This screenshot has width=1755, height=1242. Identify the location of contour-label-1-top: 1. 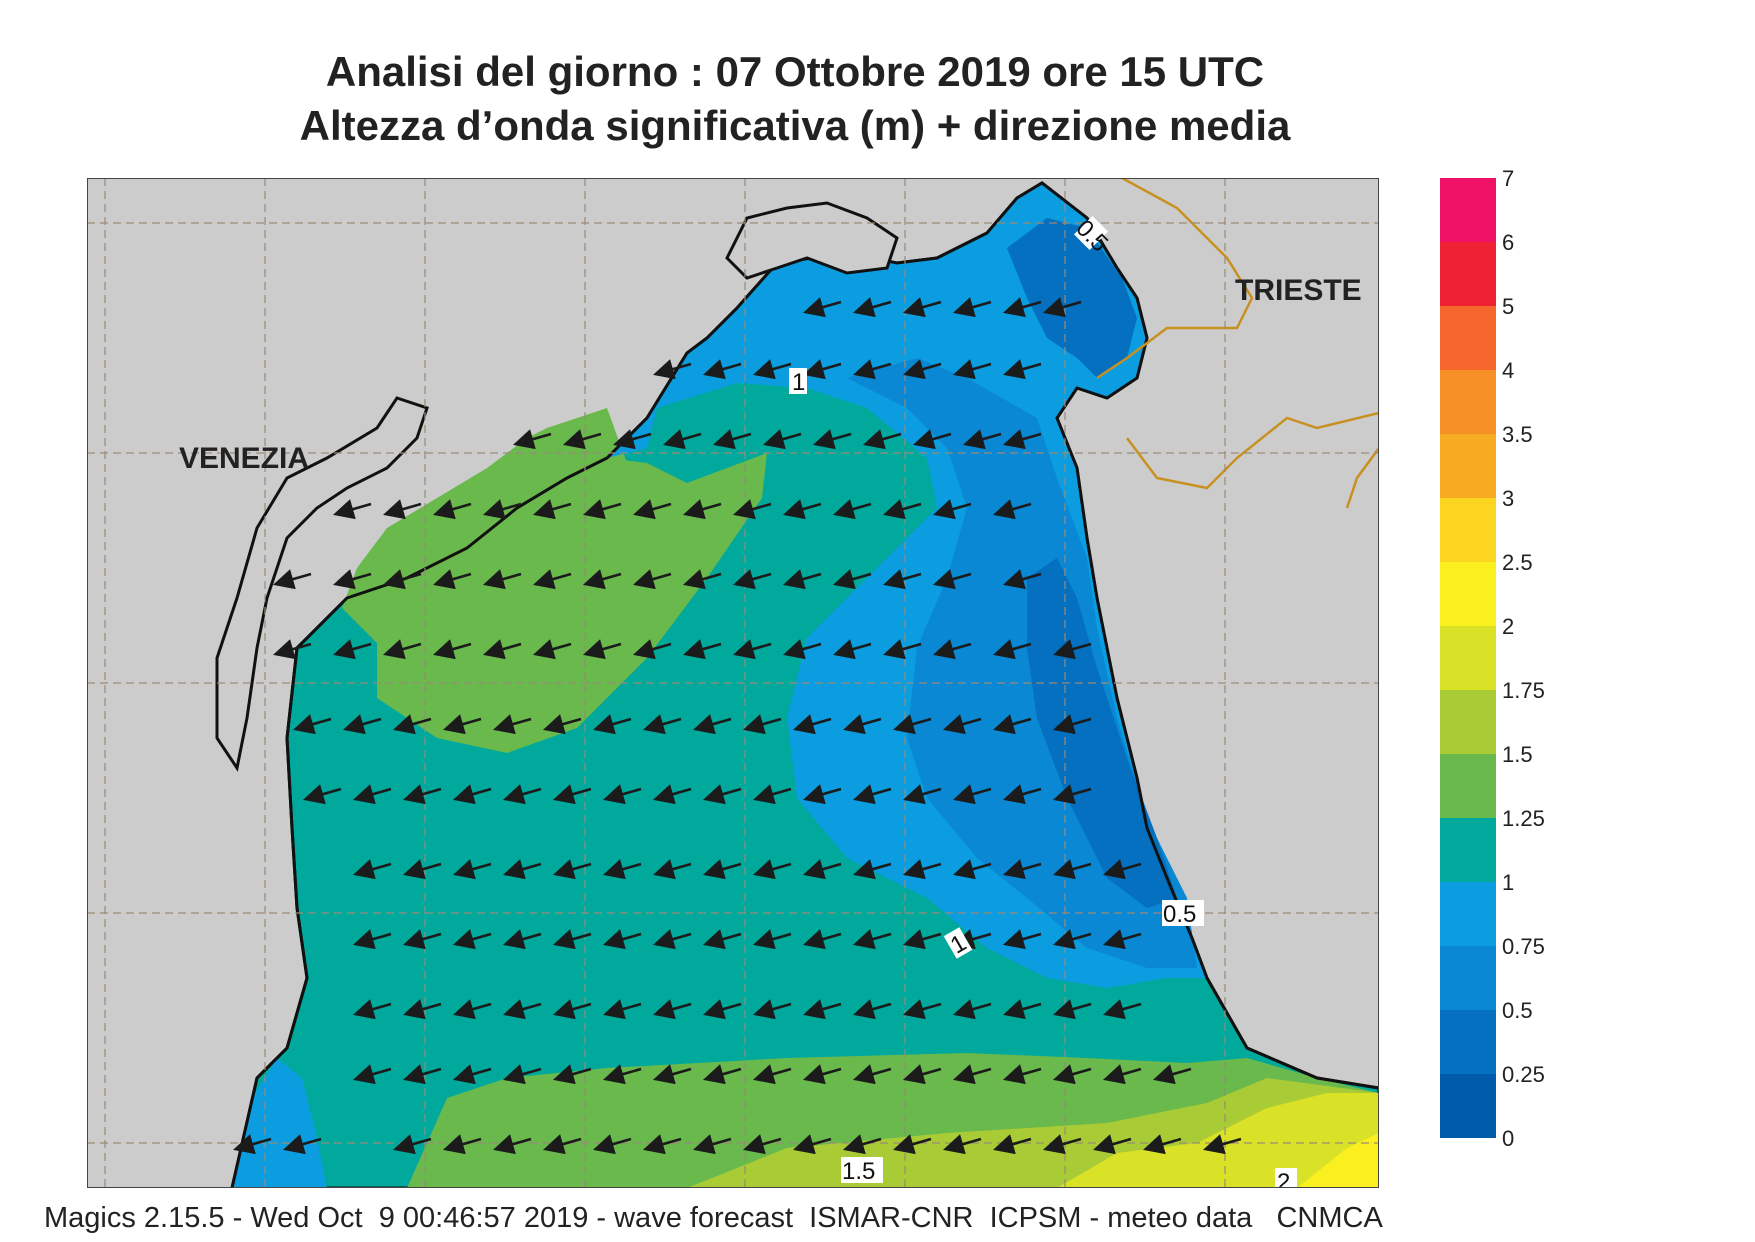
(798, 382).